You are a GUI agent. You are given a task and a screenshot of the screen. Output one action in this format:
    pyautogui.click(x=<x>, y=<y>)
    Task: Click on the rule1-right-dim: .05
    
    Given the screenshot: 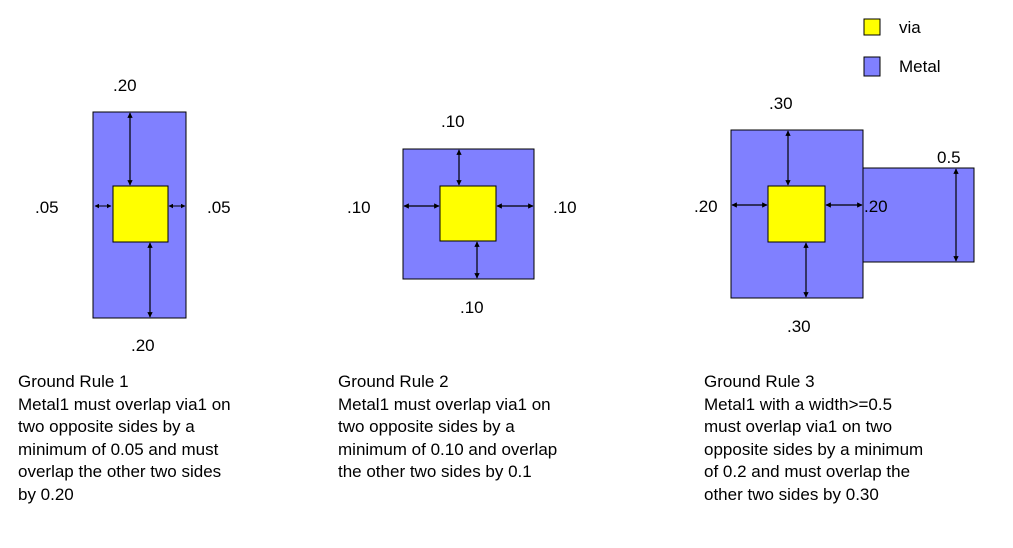 What is the action you would take?
    pyautogui.click(x=219, y=207)
    